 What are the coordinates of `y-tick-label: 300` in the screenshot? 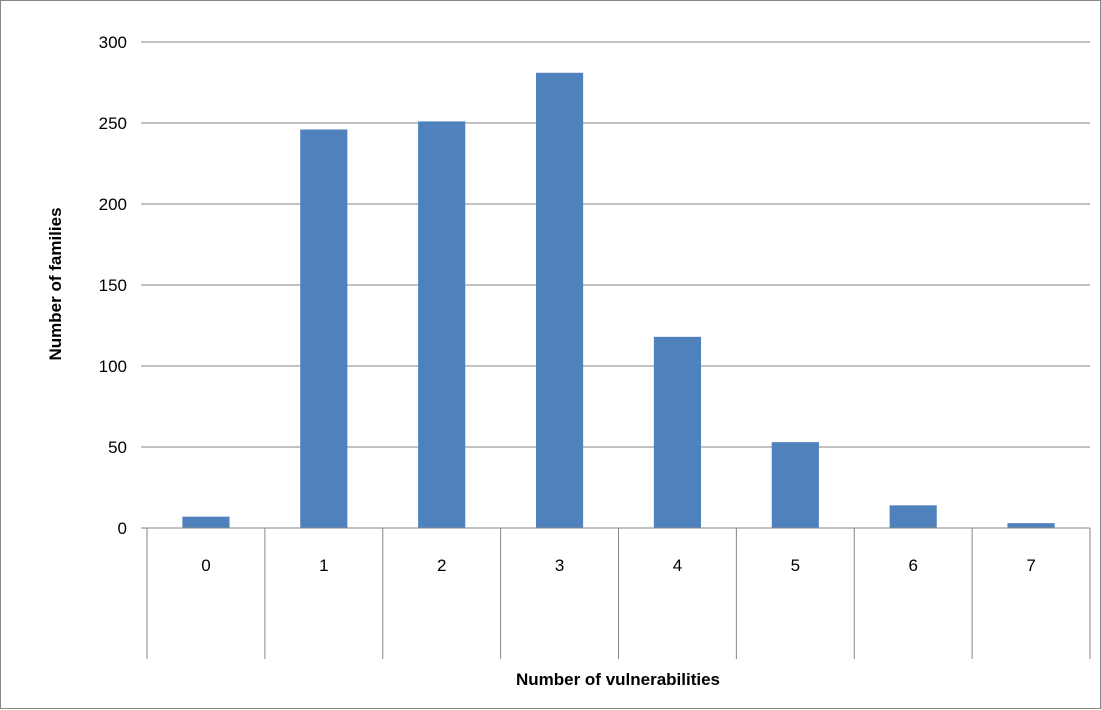 It's located at (113, 42).